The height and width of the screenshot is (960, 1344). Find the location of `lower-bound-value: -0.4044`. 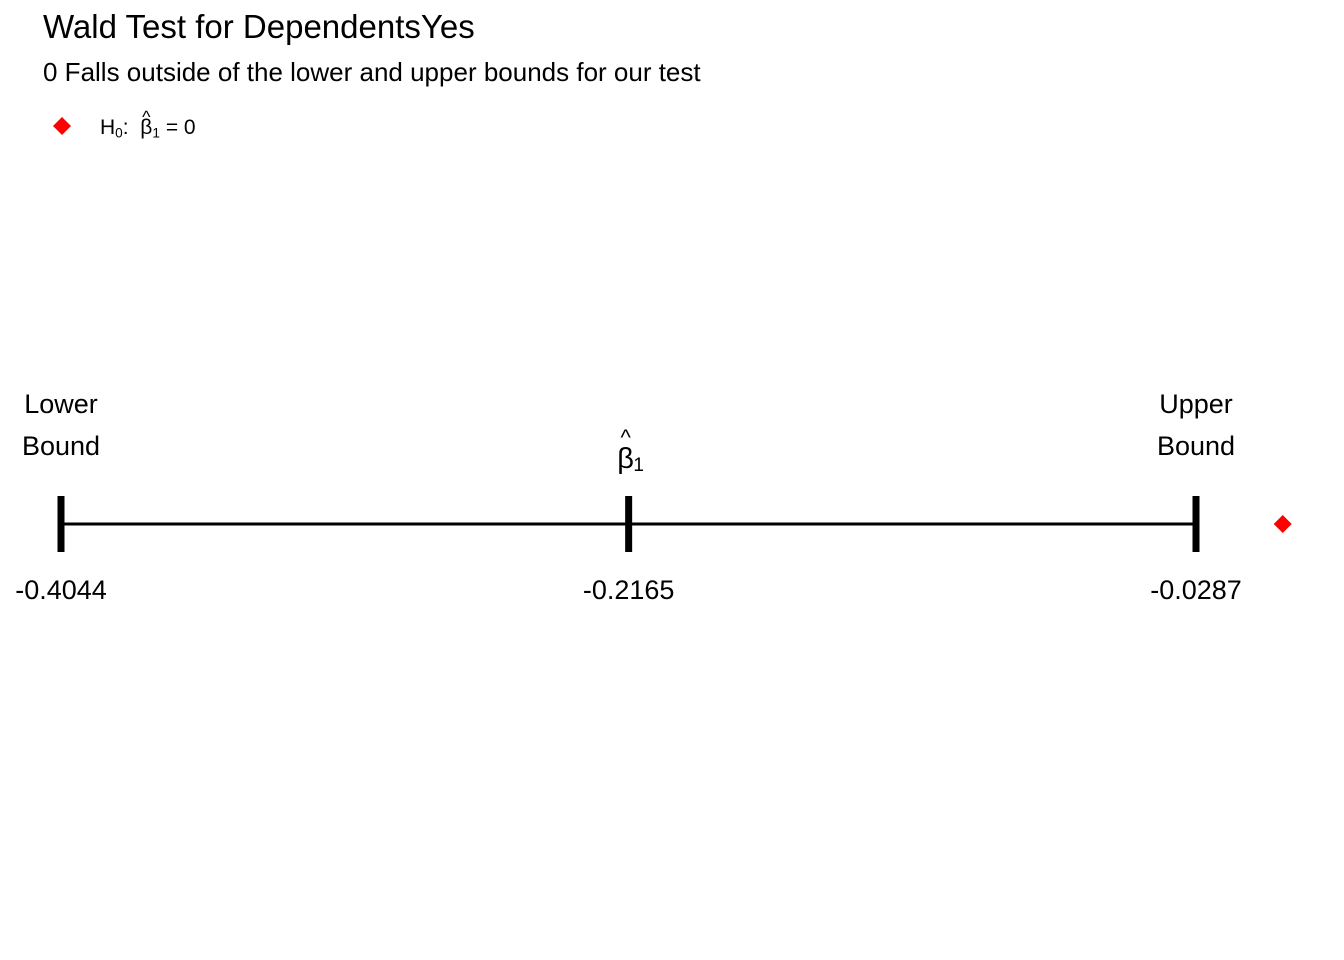

lower-bound-value: -0.4044 is located at coordinates (61, 590).